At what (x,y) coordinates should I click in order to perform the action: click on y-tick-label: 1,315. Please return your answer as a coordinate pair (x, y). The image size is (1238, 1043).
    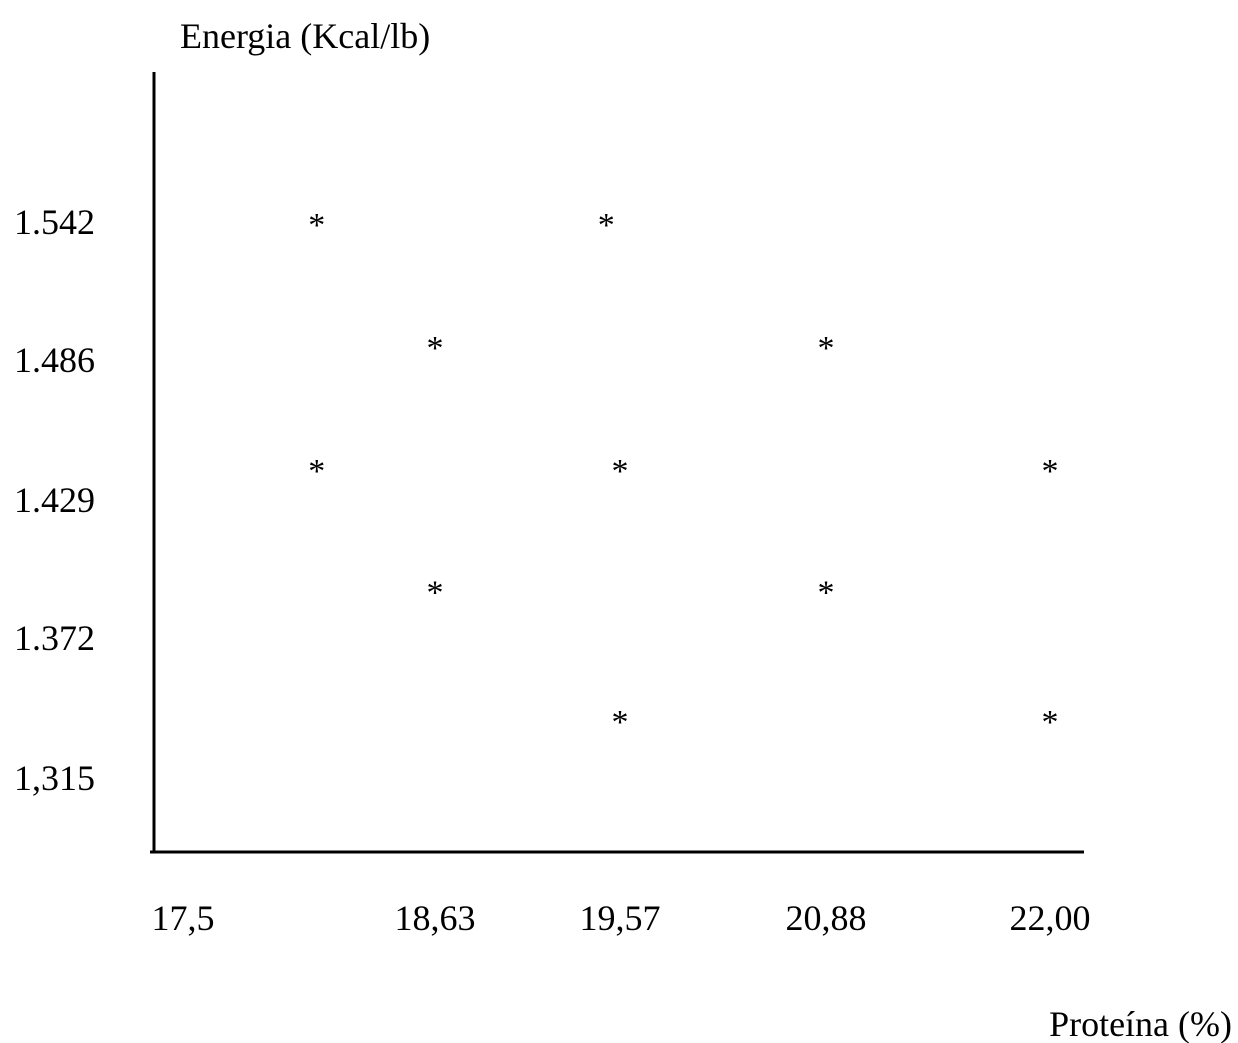
    Looking at the image, I should click on (54, 778).